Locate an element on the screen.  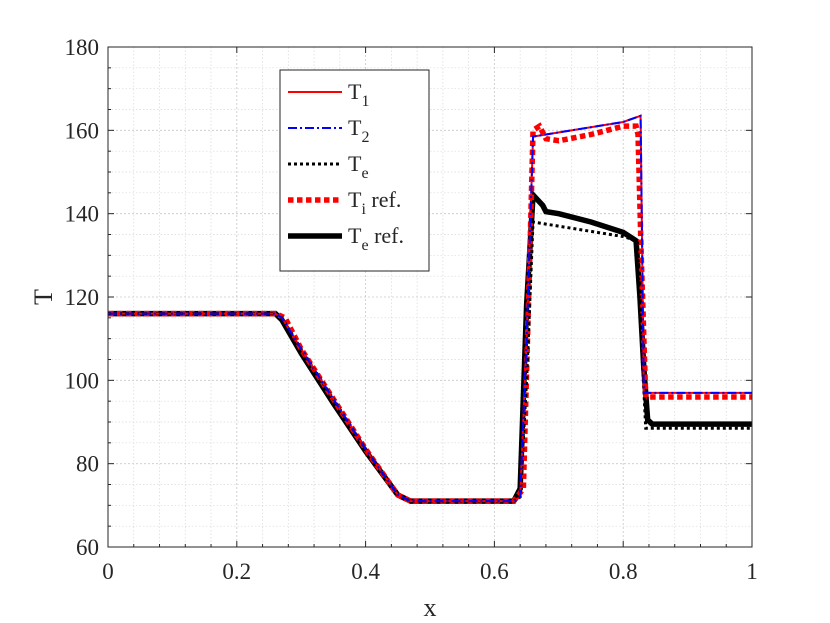
y-tick-labels: 60 80 100 120 140 160 180 is located at coordinates (82, 297).